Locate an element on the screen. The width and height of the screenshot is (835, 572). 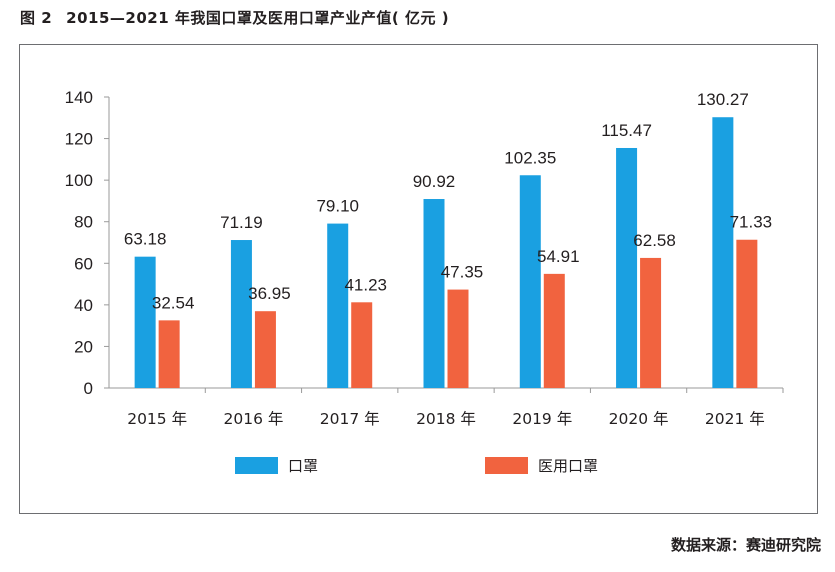
x-tick-label: 2017 年 is located at coordinates (350, 419).